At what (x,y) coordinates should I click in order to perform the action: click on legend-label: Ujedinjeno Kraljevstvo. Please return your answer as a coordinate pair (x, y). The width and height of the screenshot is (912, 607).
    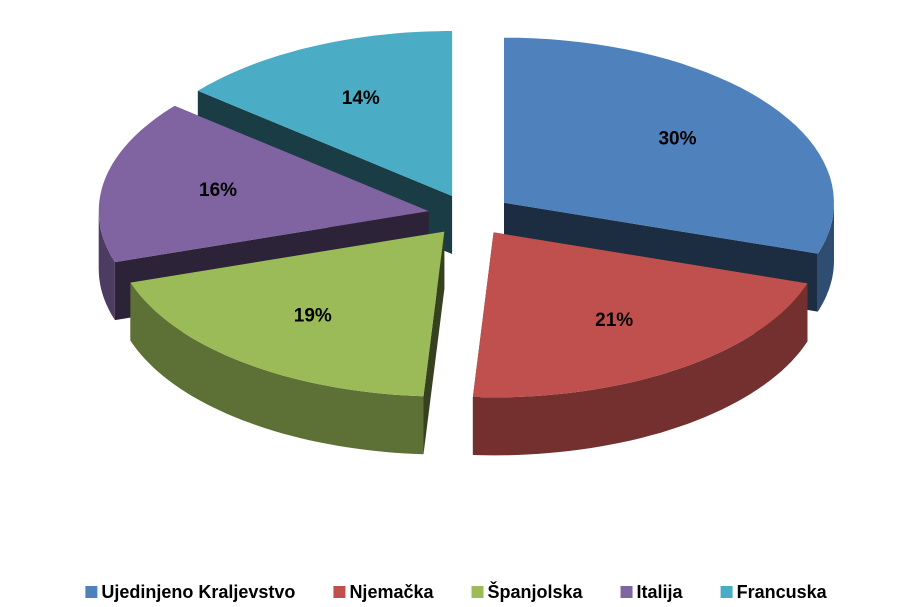
    Looking at the image, I should click on (198, 592).